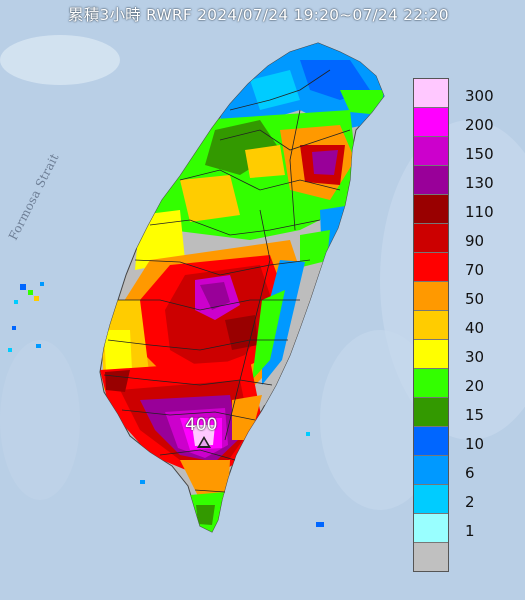  I want to click on legend-label-text: 110, so click(479, 212).